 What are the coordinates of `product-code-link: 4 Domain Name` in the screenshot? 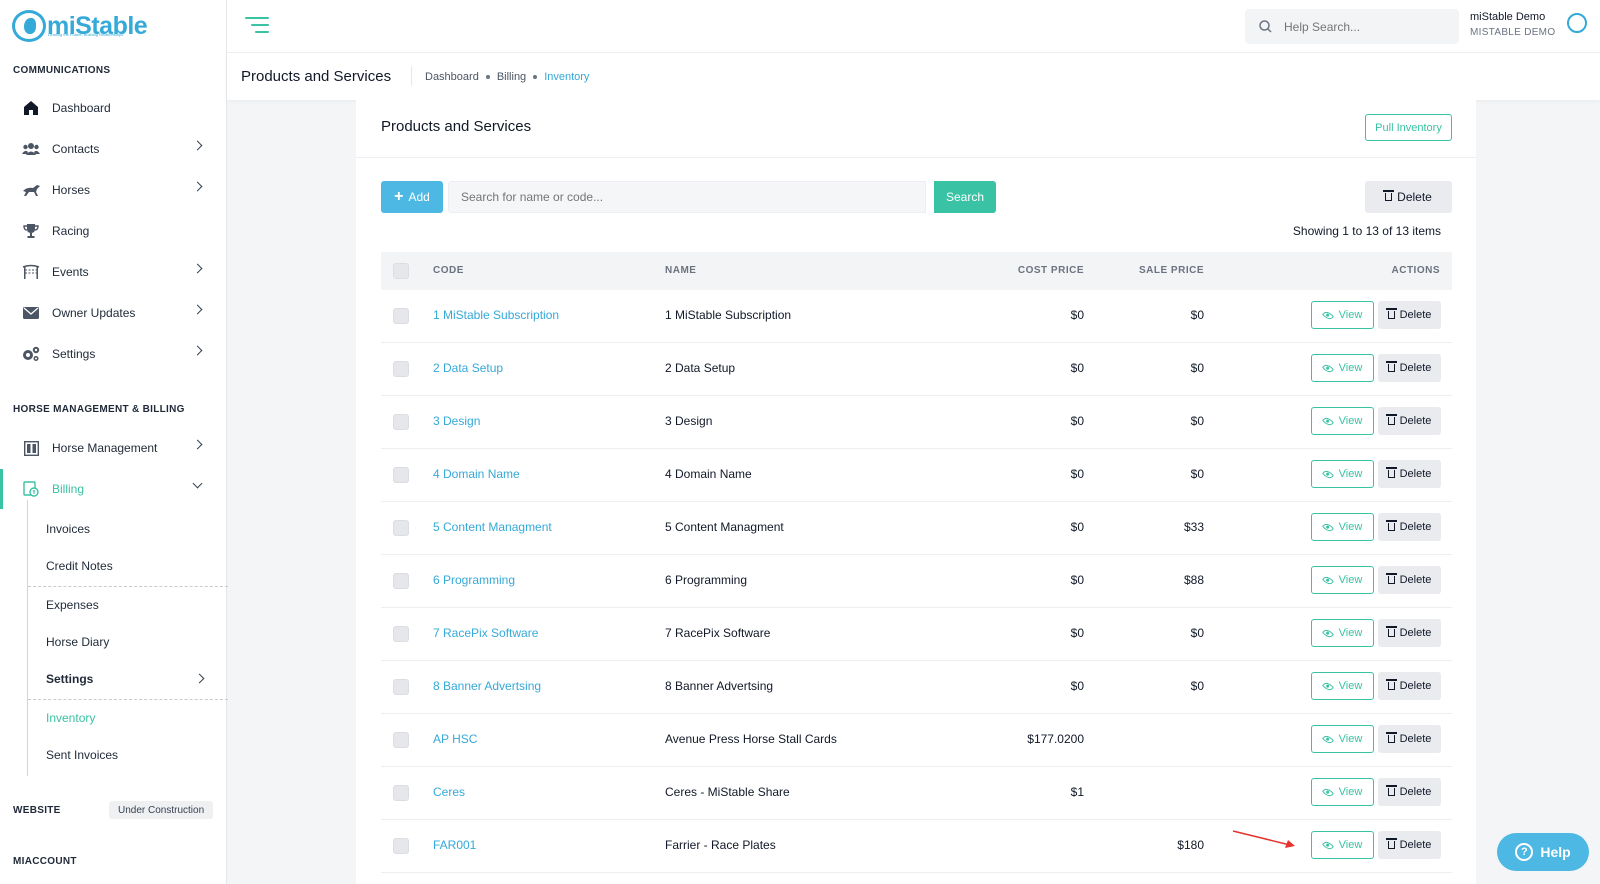 It's located at (476, 474).